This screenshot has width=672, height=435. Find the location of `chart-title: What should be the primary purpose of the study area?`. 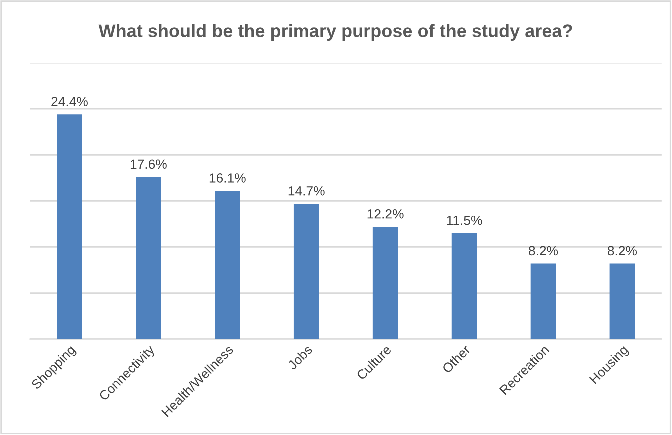

chart-title: What should be the primary purpose of the study area? is located at coordinates (335, 33).